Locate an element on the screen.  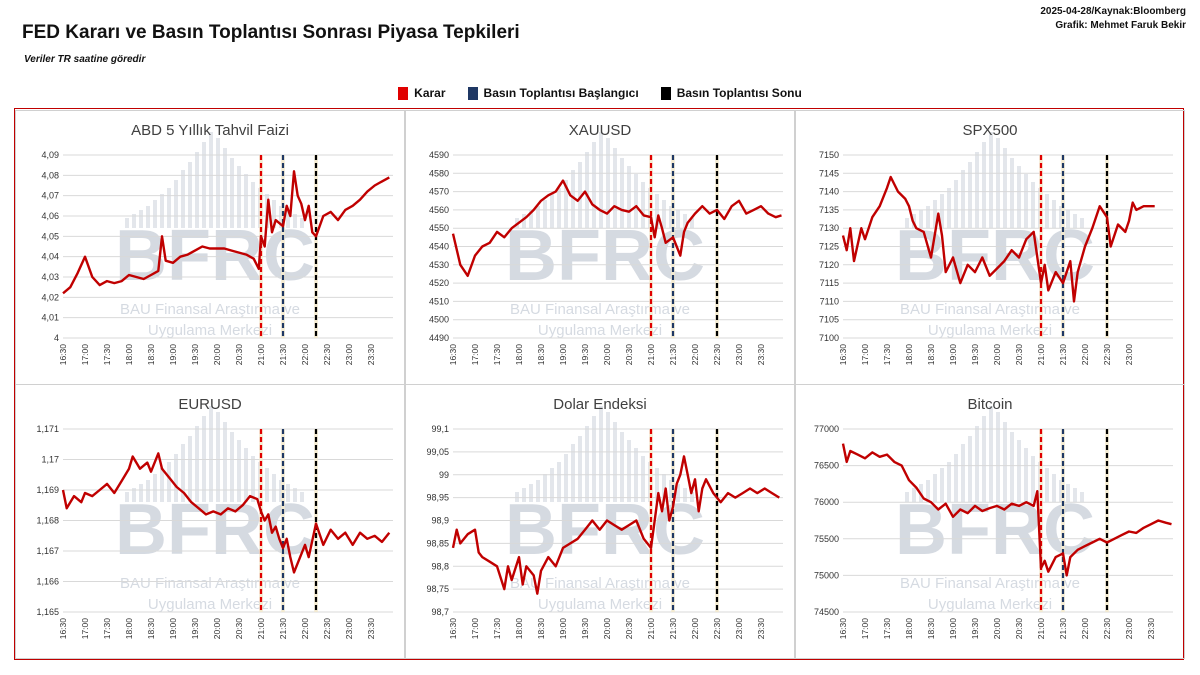
legend-item-basin-baslangic: Basın Toplantısı Başlangıcı is located at coordinates (553, 93).